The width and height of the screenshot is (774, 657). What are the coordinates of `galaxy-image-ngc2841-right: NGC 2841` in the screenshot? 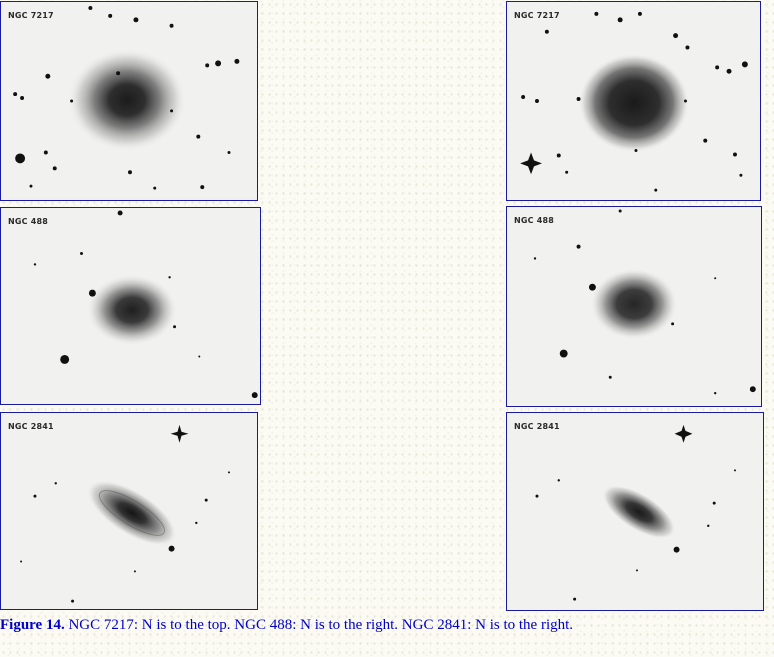 It's located at (635, 511).